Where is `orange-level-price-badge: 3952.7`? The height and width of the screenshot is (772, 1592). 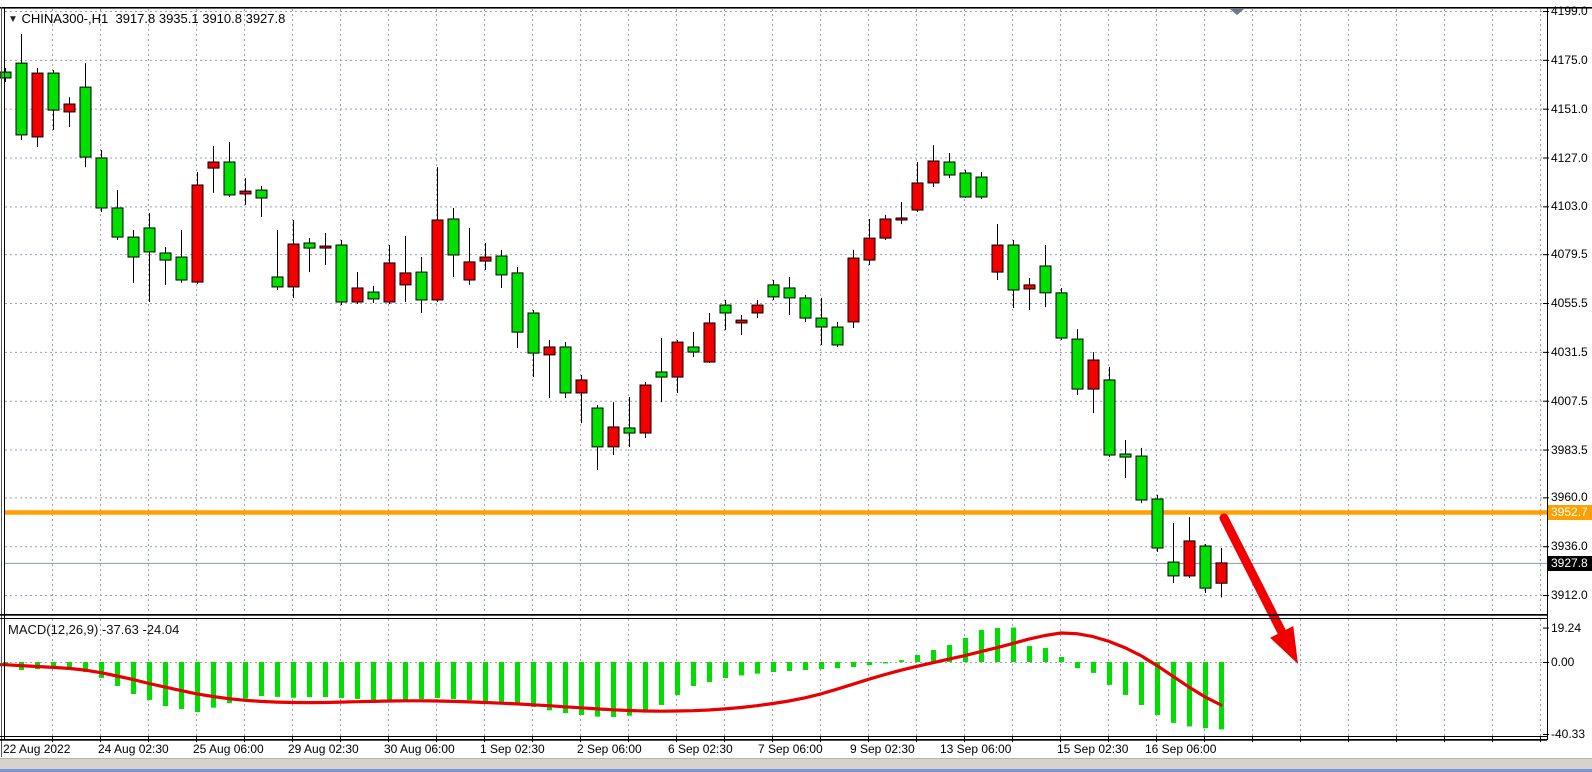 orange-level-price-badge: 3952.7 is located at coordinates (1570, 512).